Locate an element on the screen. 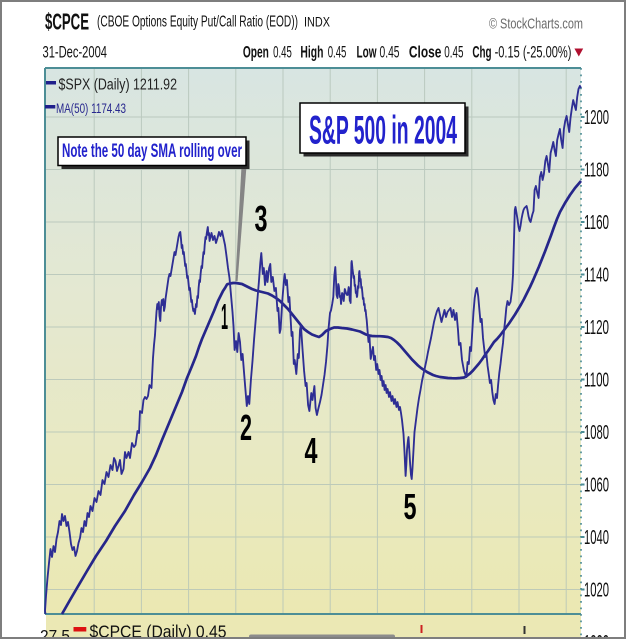 The image size is (626, 639). svg-text: 4 is located at coordinates (311, 450).